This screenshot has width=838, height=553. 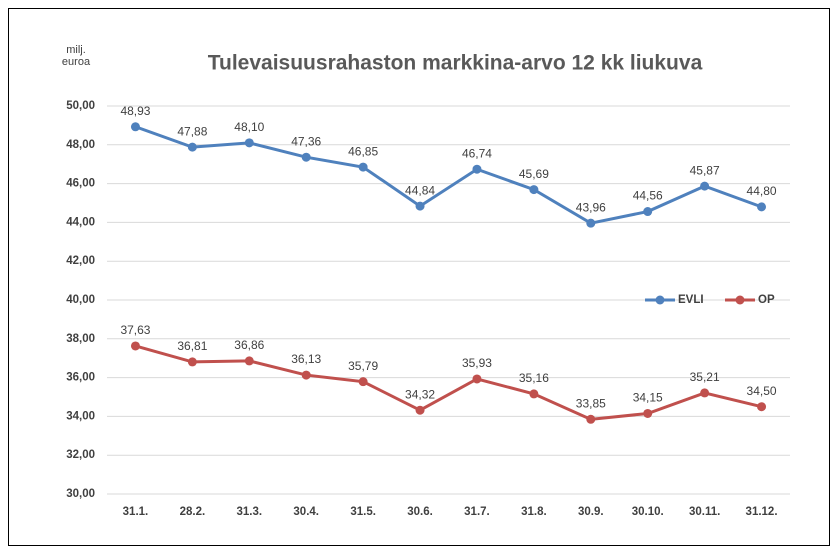 What do you see at coordinates (80, 339) in the screenshot?
I see `y-tick-label: 38,00` at bounding box center [80, 339].